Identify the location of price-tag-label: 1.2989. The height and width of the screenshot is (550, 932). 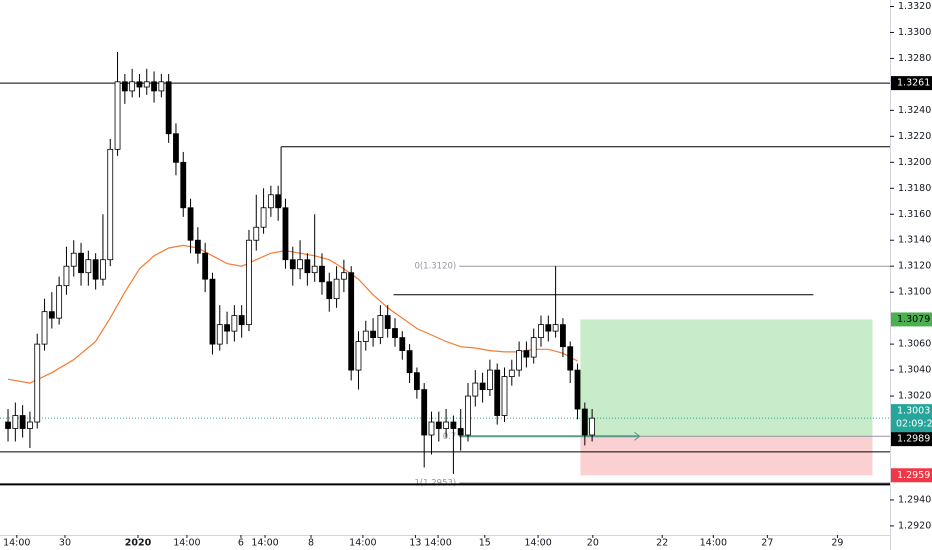
(913, 439).